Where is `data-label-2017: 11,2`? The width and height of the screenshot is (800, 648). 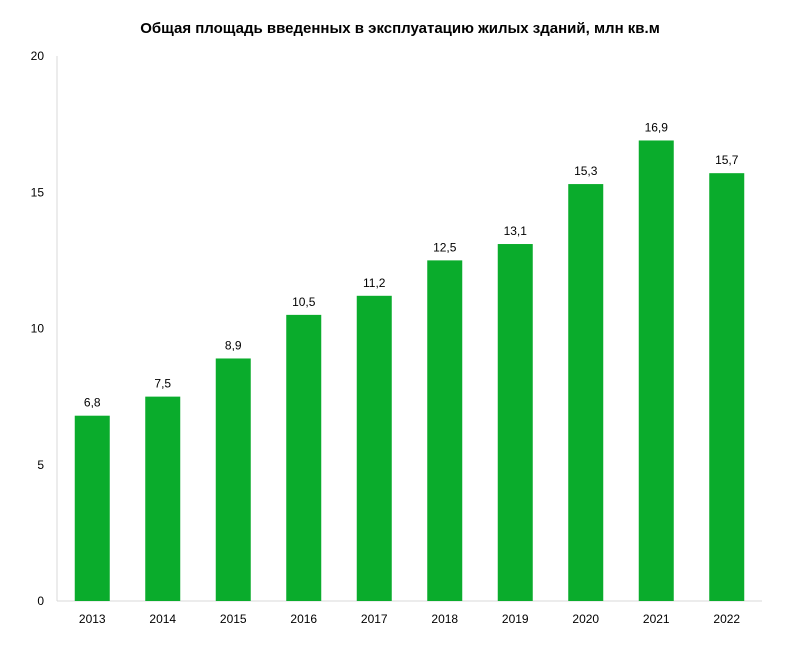 data-label-2017: 11,2 is located at coordinates (374, 283).